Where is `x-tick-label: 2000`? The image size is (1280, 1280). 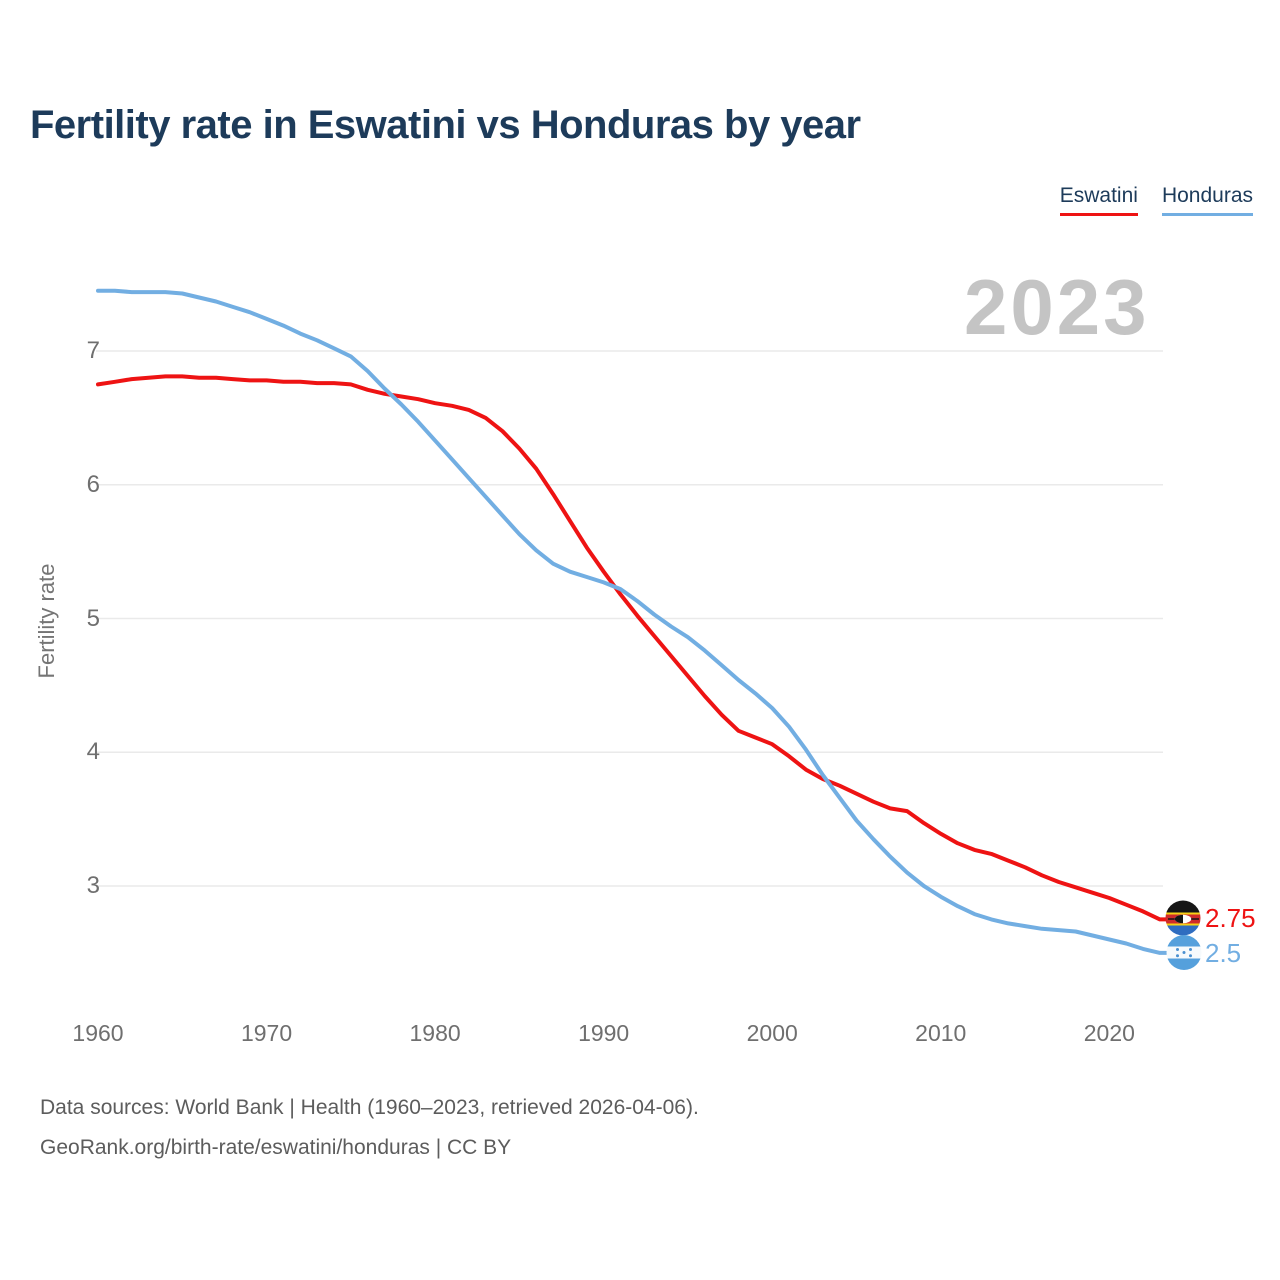
x-tick-label: 2000 is located at coordinates (772, 1033).